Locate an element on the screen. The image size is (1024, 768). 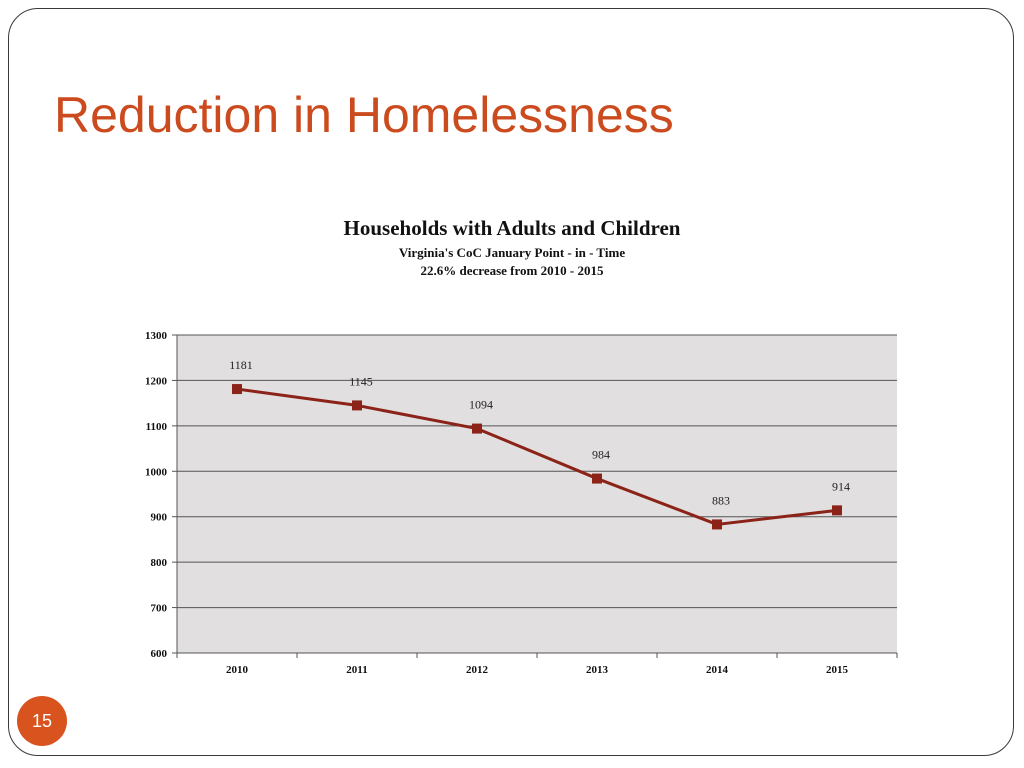
data-label-2011: 1145 is located at coordinates (361, 381).